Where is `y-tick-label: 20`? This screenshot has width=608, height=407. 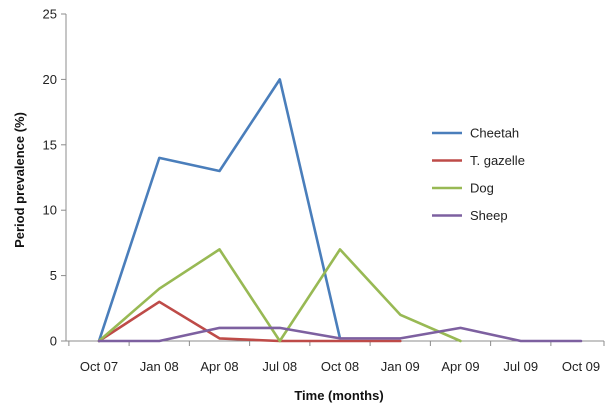 y-tick-label: 20 is located at coordinates (50, 79).